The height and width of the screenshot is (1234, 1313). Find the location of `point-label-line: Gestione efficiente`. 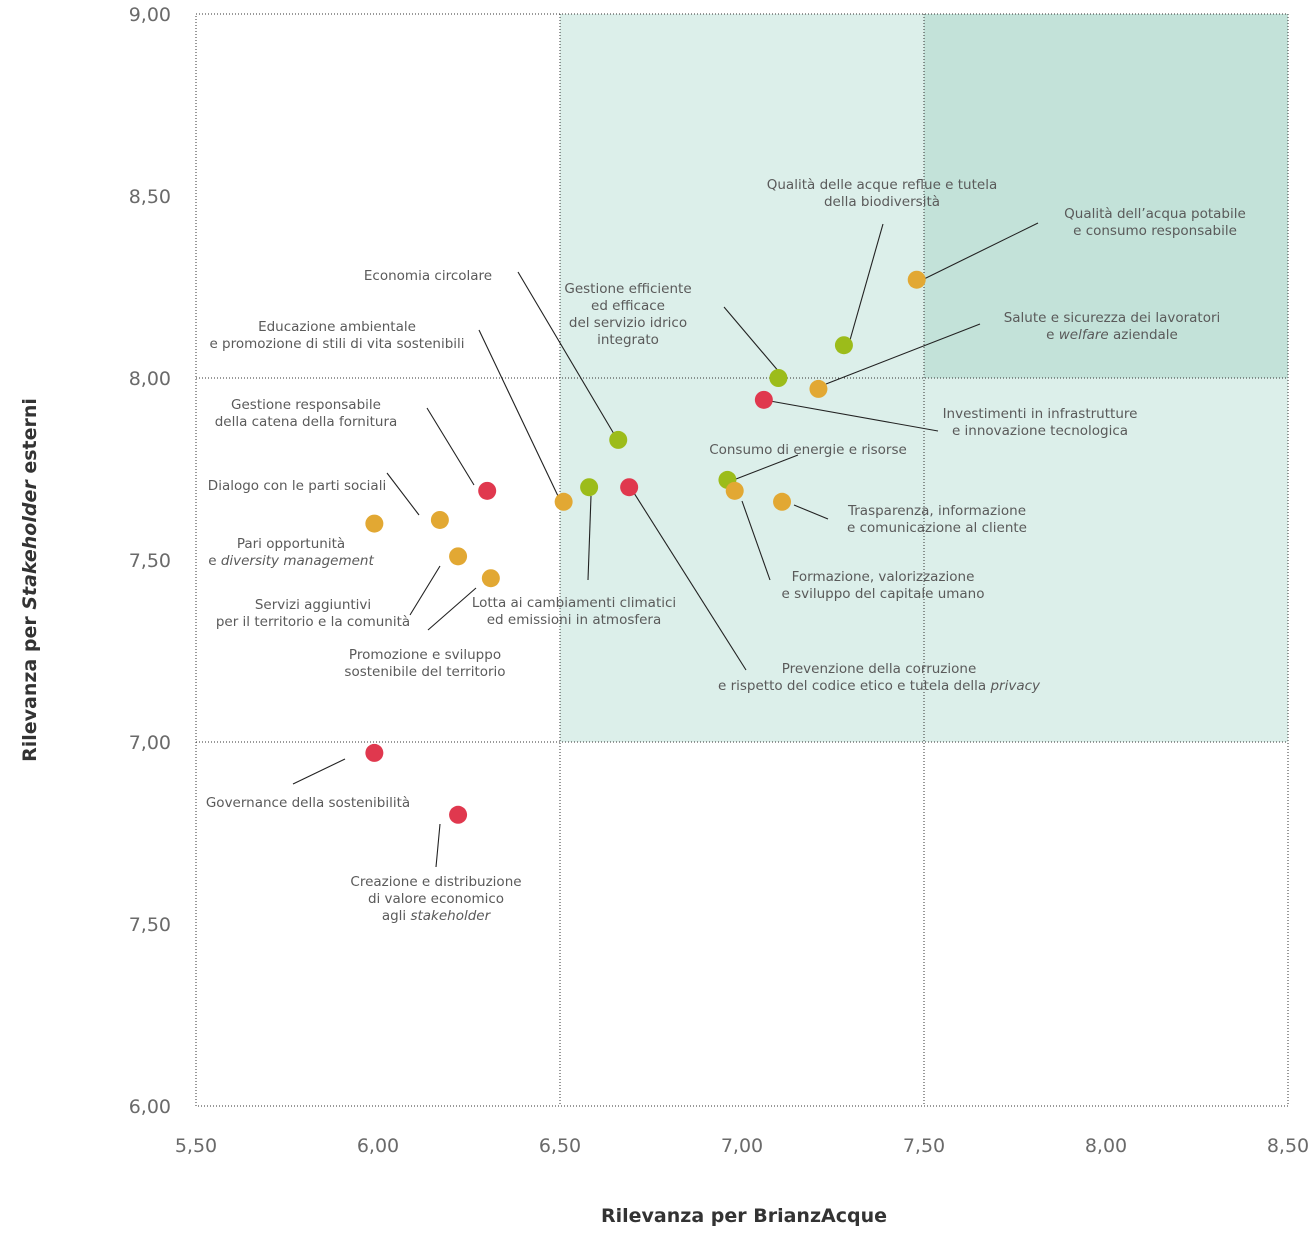

point-label-line: Gestione efficiente is located at coordinates (627, 289).